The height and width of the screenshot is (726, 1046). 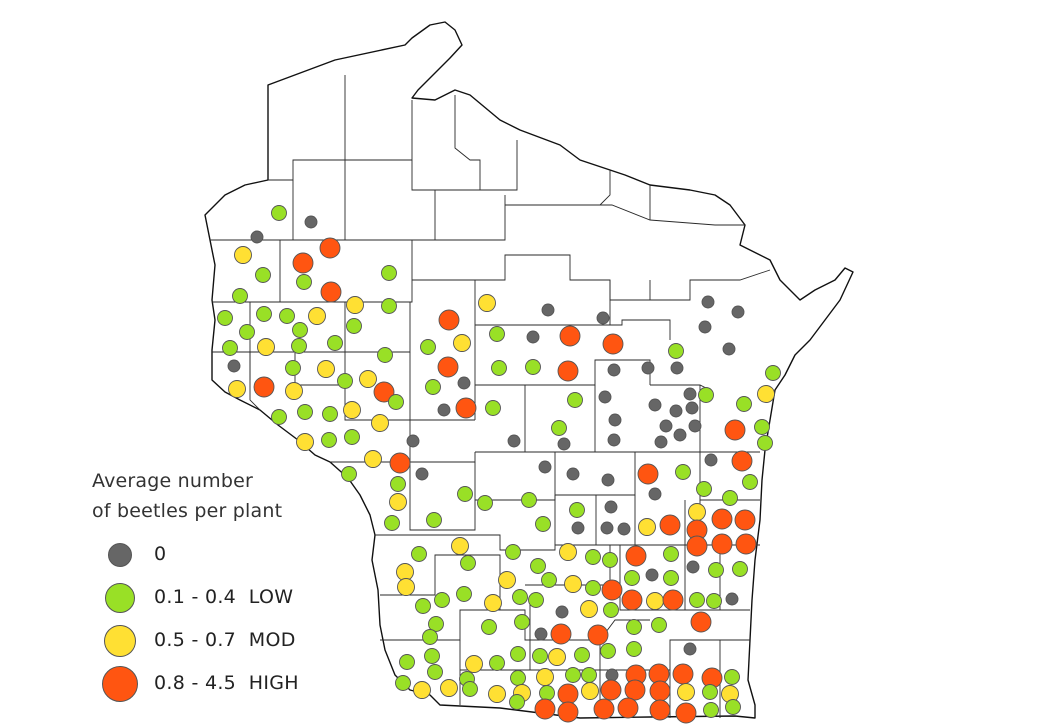 What do you see at coordinates (173, 481) in the screenshot?
I see `legend-title-line1: Average number` at bounding box center [173, 481].